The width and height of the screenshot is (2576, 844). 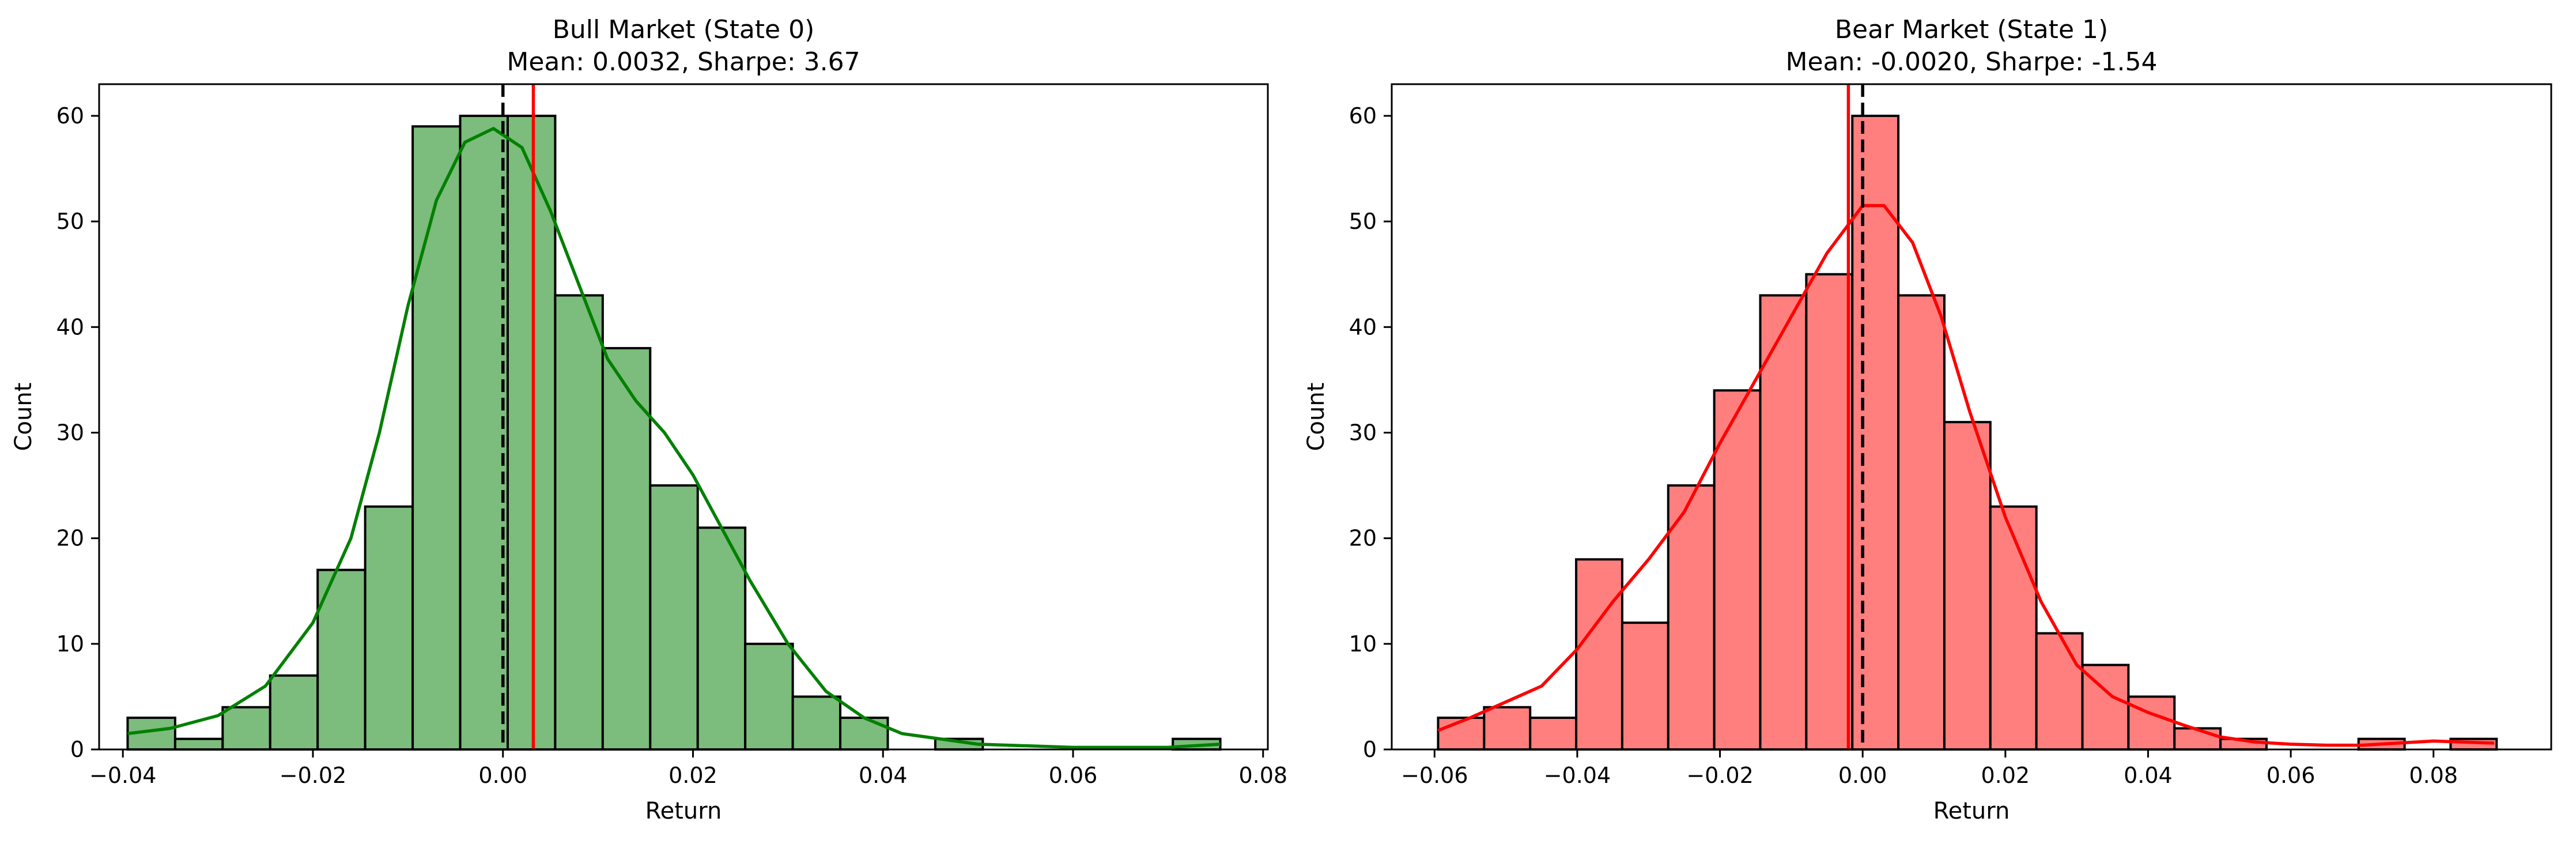 What do you see at coordinates (684, 29) in the screenshot?
I see `chart-title: Bull Market (State 0)` at bounding box center [684, 29].